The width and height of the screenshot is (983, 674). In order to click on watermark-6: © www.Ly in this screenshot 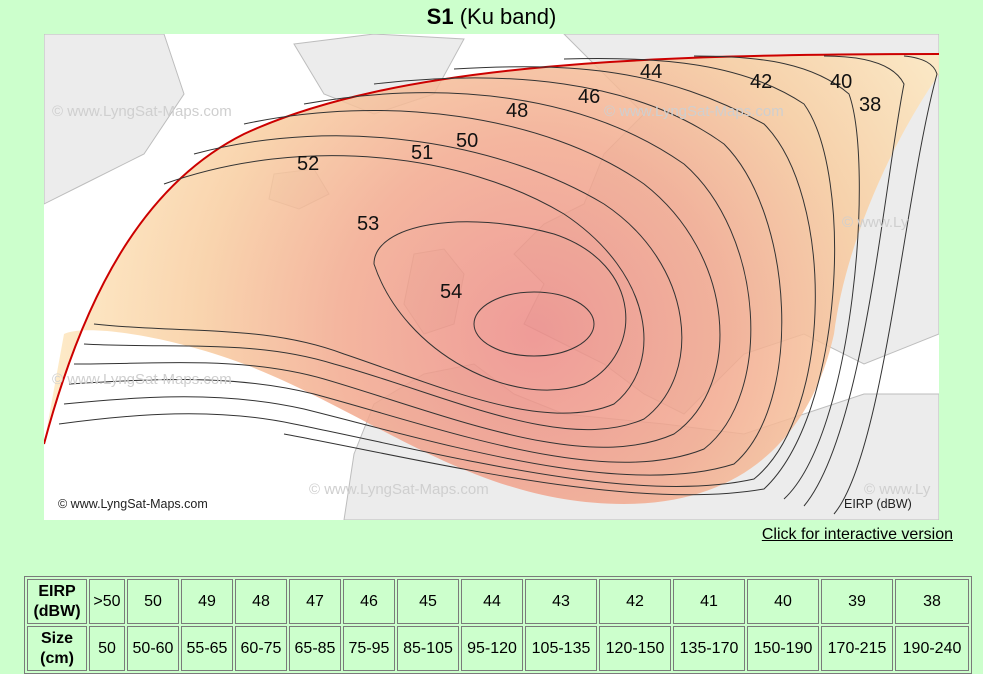, I will do `click(897, 489)`.